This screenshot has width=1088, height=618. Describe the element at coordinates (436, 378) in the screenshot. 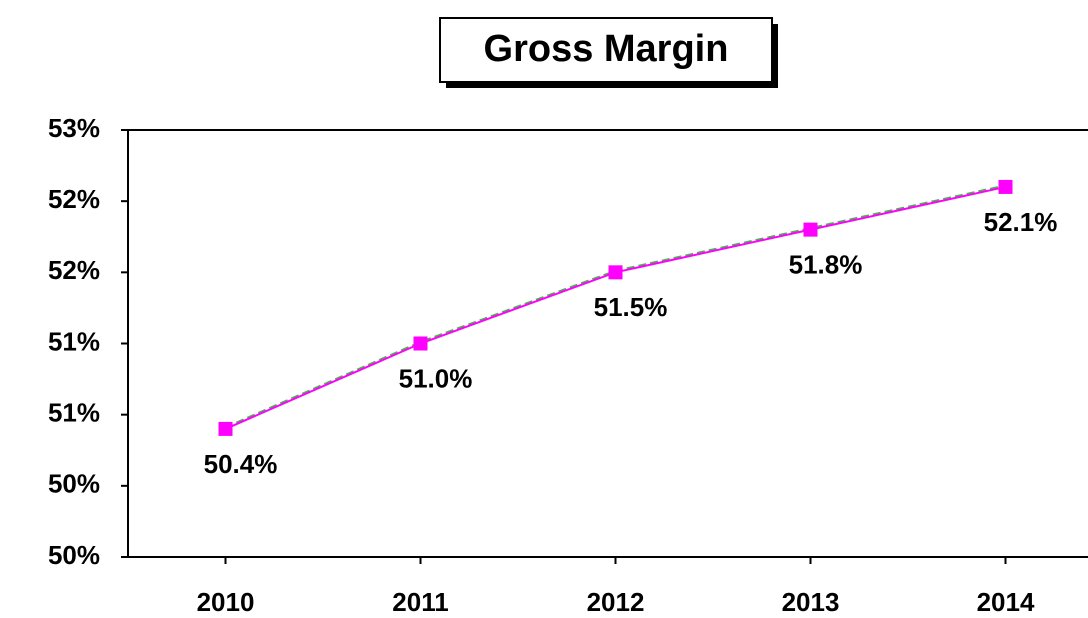

I see `data-label: 51.0%` at that location.